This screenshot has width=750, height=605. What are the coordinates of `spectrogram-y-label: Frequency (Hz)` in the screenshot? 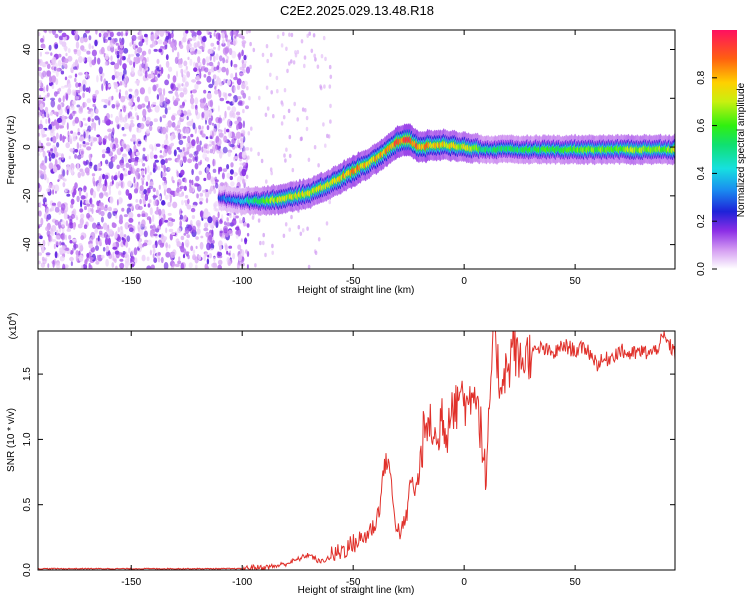 It's located at (11, 150).